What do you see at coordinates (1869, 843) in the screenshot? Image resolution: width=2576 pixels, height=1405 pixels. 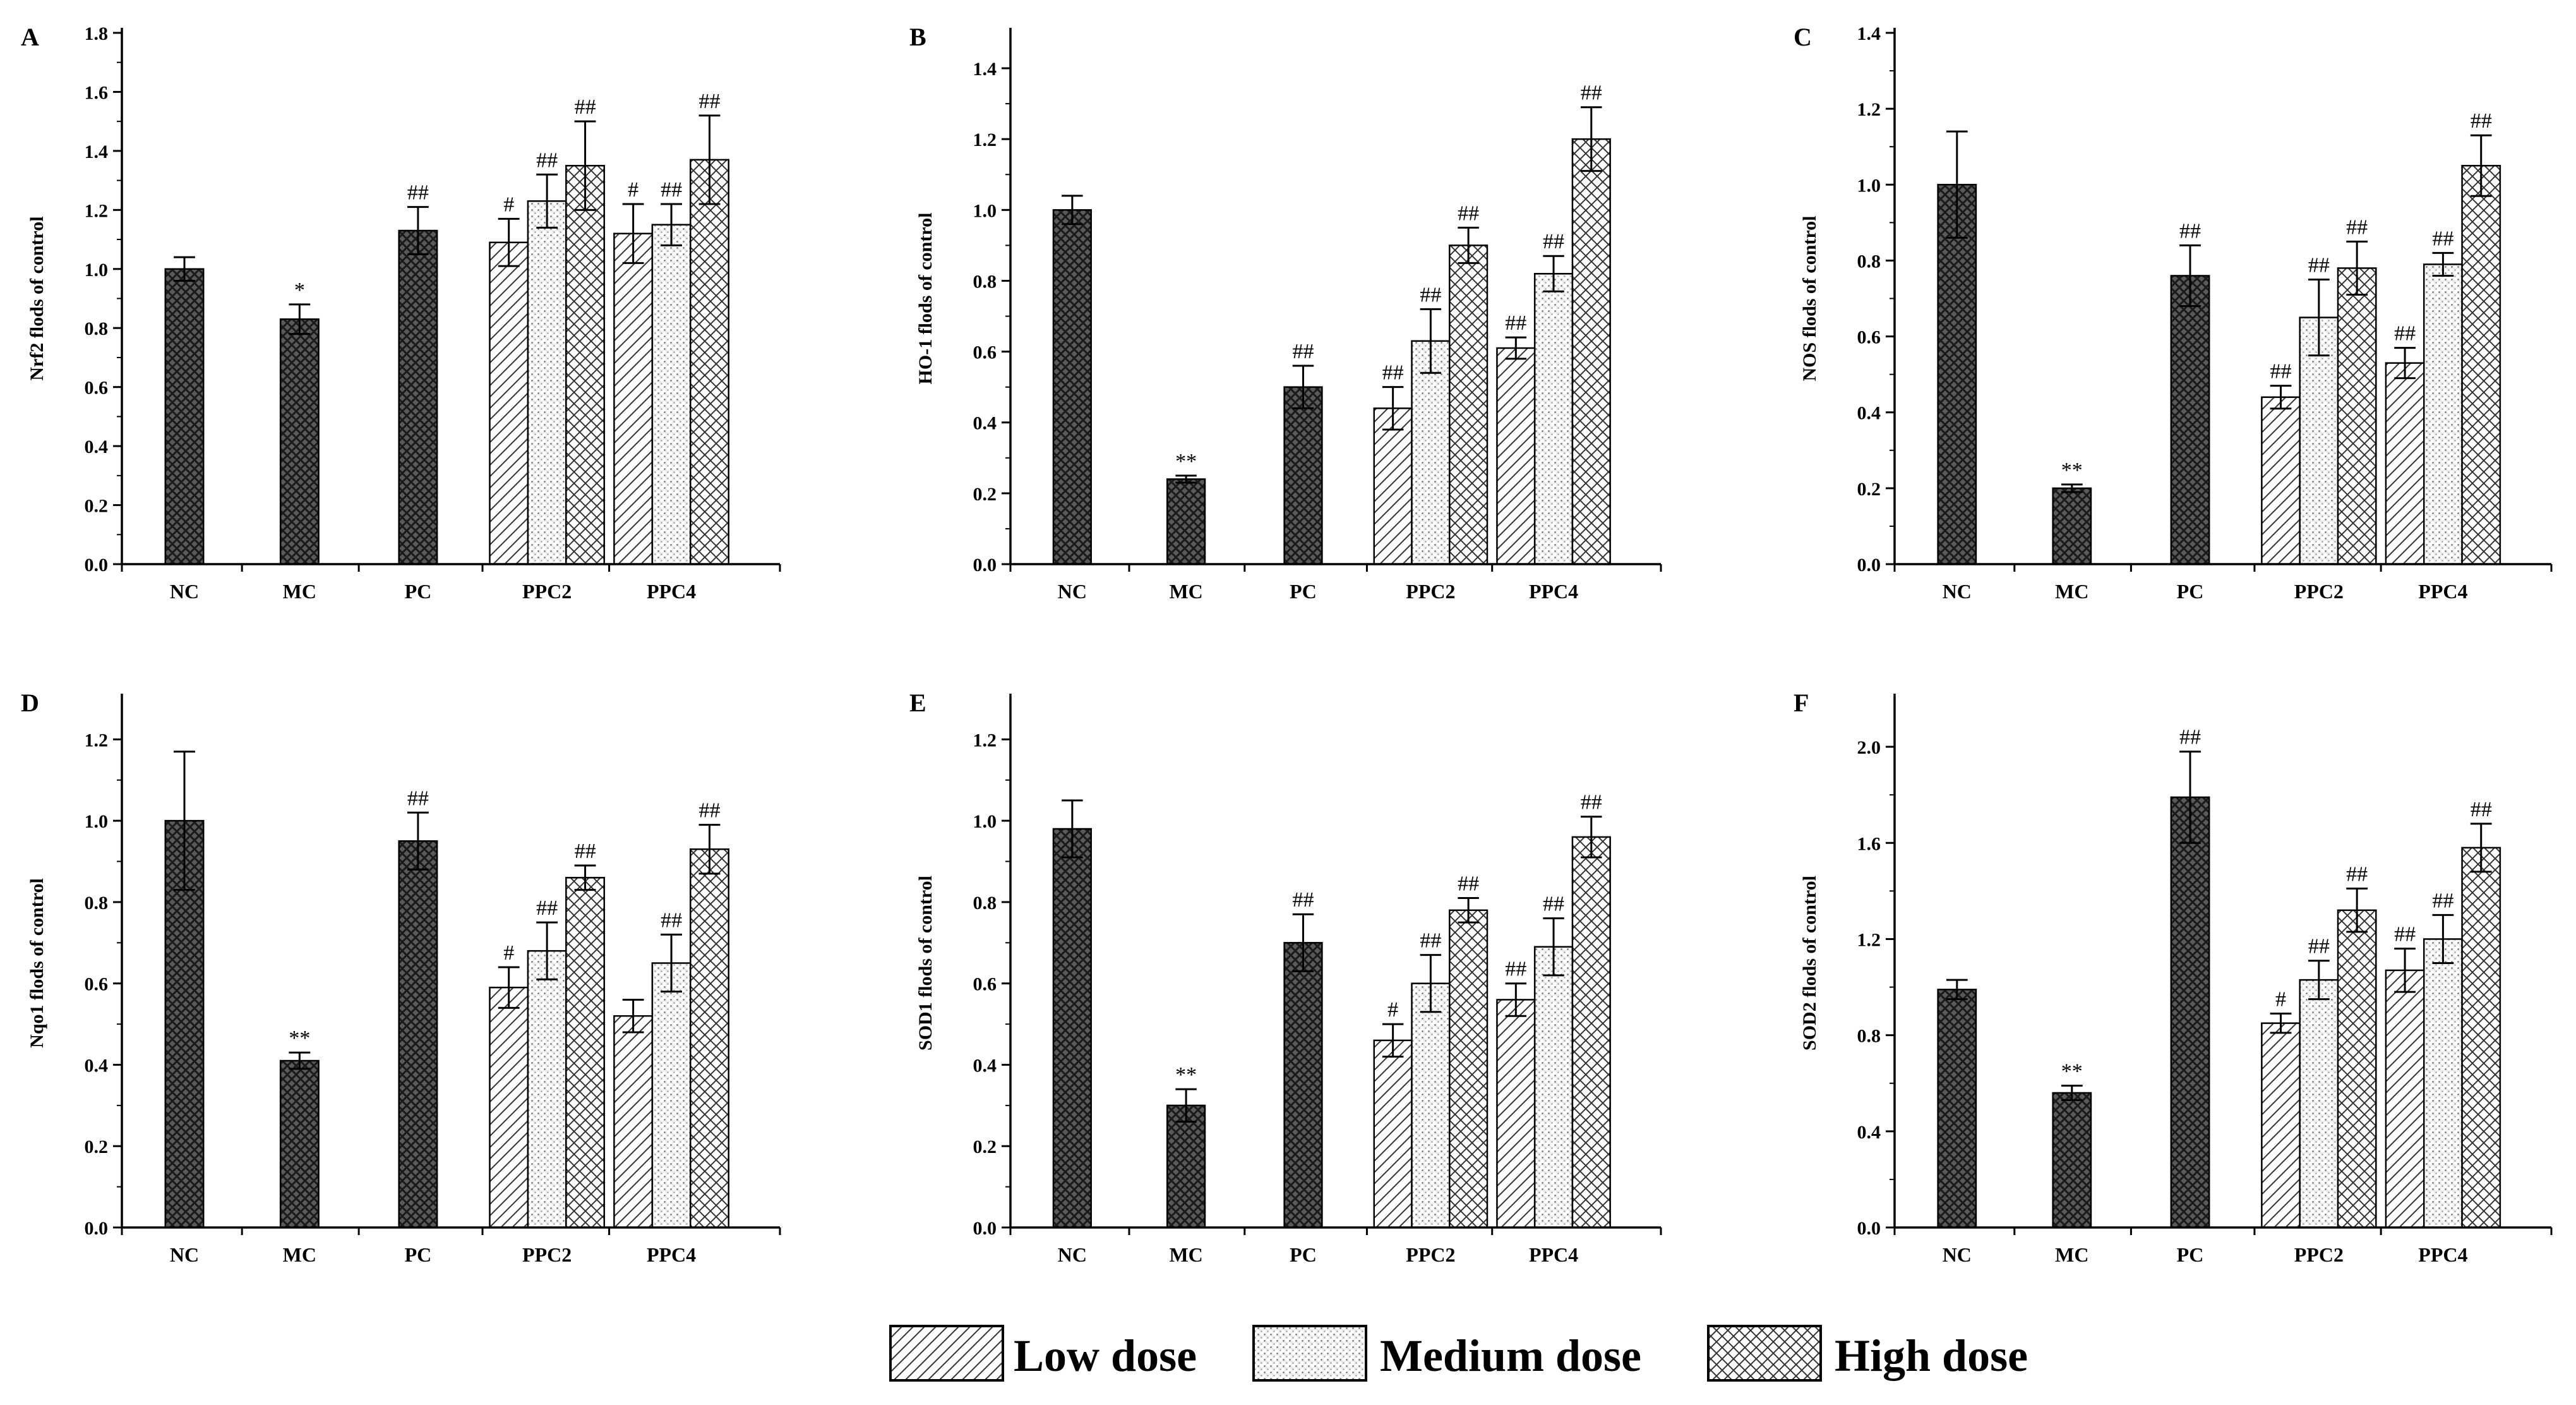 I see `y-tick-label: 1.6` at bounding box center [1869, 843].